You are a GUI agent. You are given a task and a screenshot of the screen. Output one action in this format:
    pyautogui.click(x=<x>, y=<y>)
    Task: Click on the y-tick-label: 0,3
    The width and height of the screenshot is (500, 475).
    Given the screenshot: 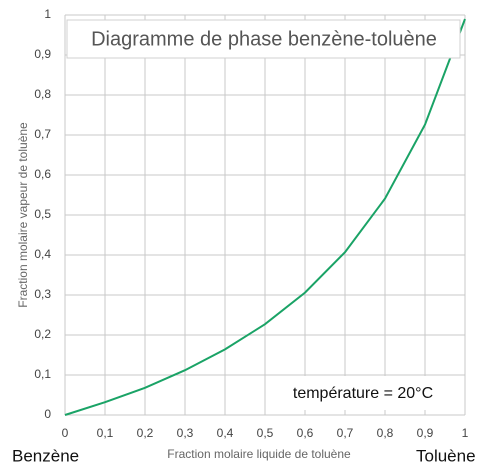 What is the action you would take?
    pyautogui.click(x=42, y=294)
    